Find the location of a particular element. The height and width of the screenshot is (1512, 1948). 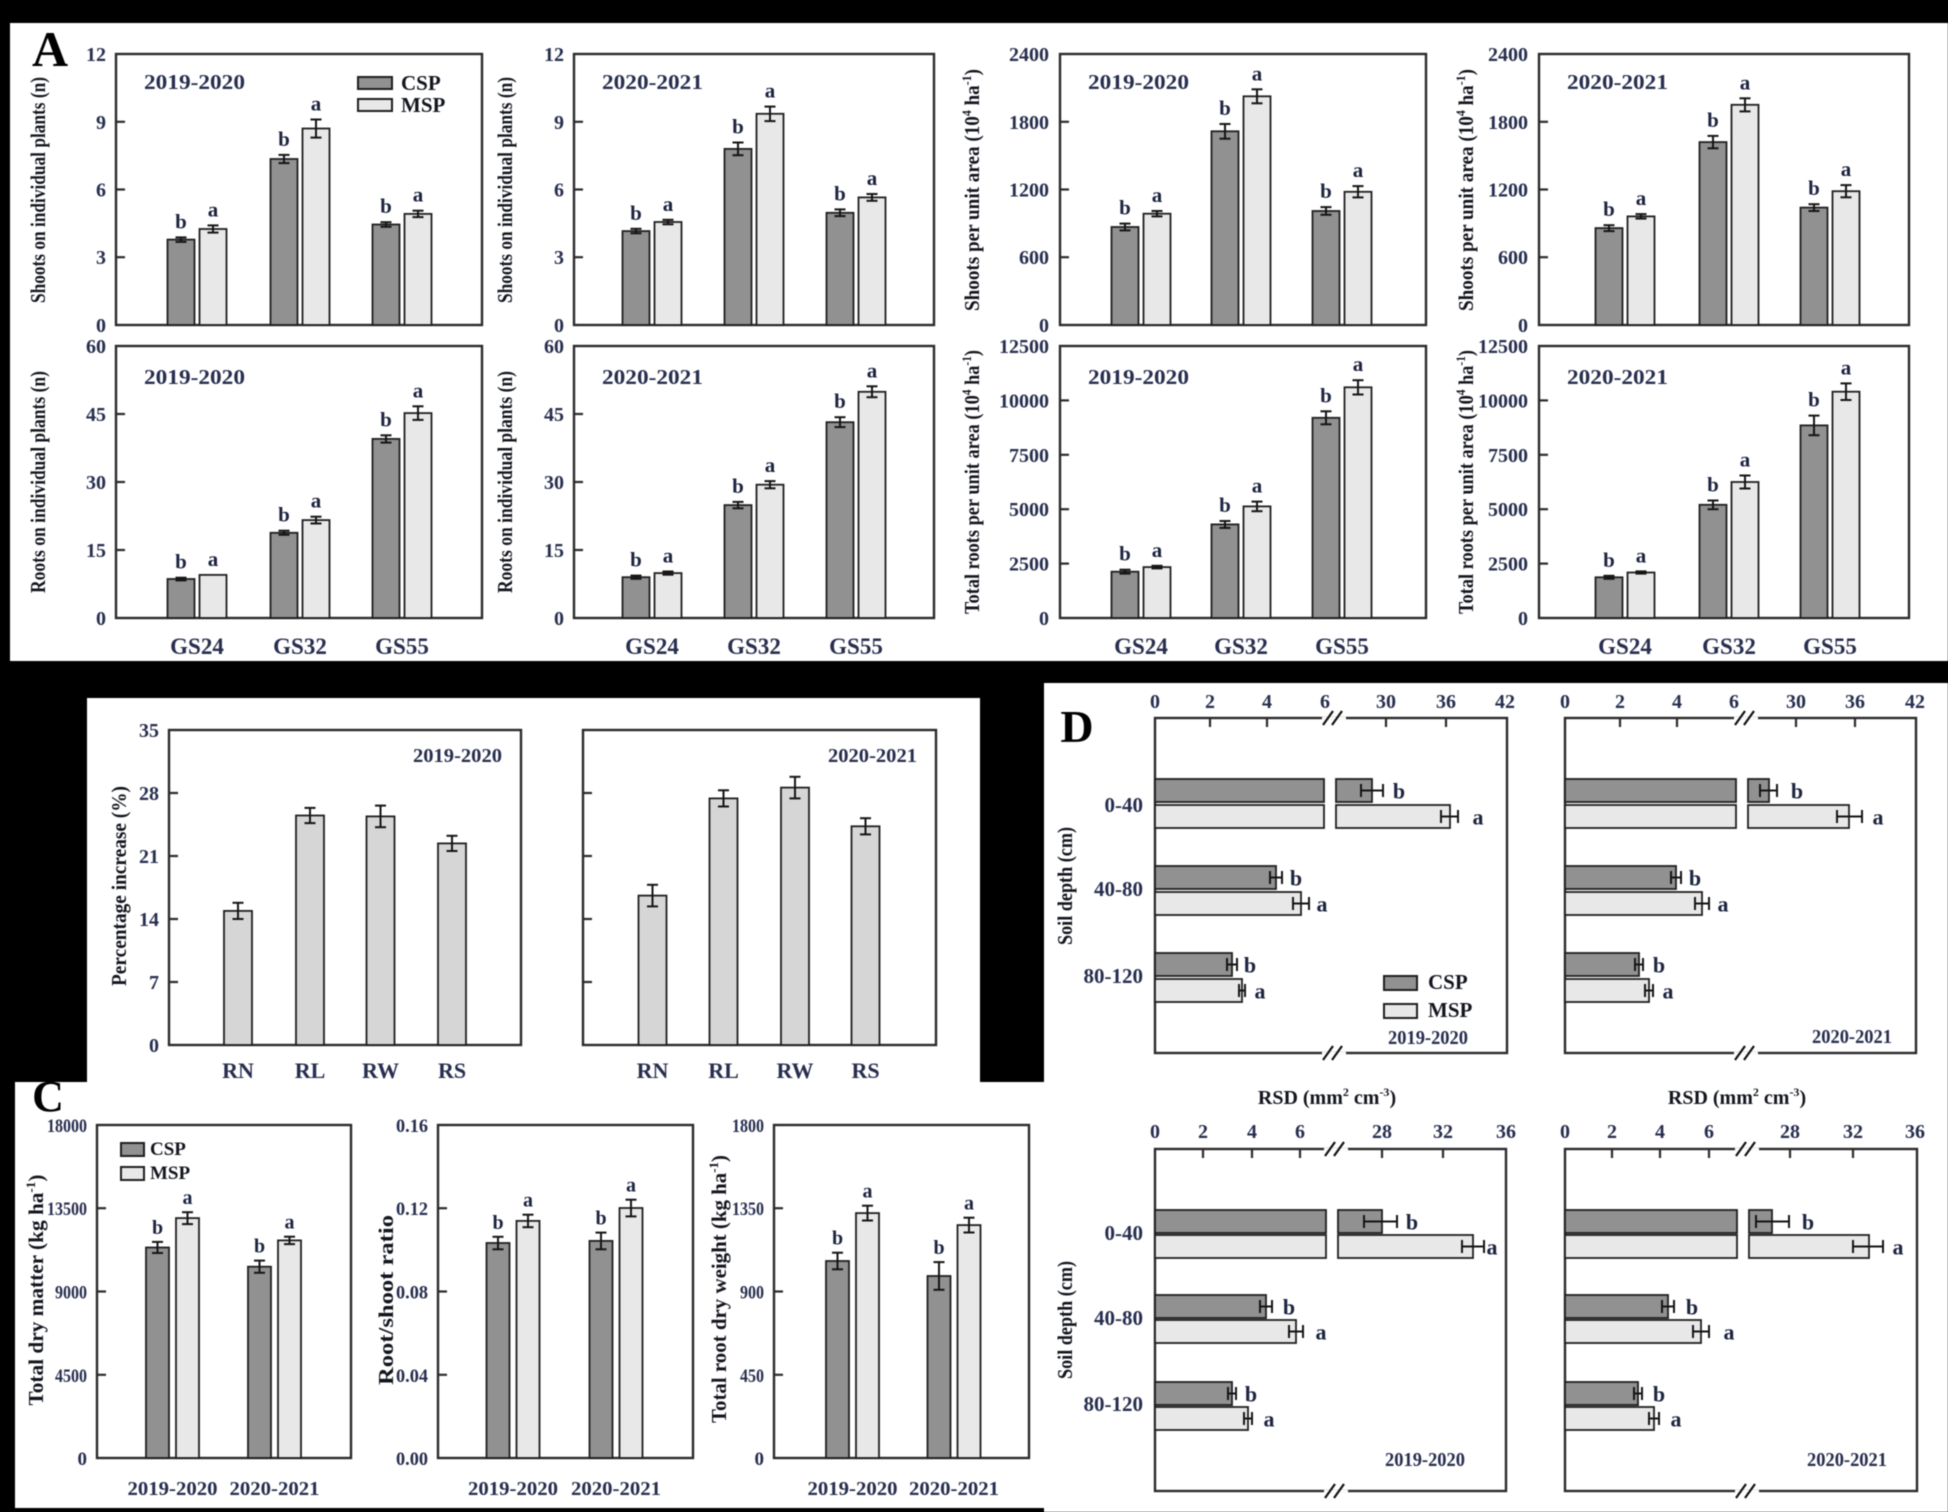

svg-text: 4 is located at coordinates (1252, 1132).